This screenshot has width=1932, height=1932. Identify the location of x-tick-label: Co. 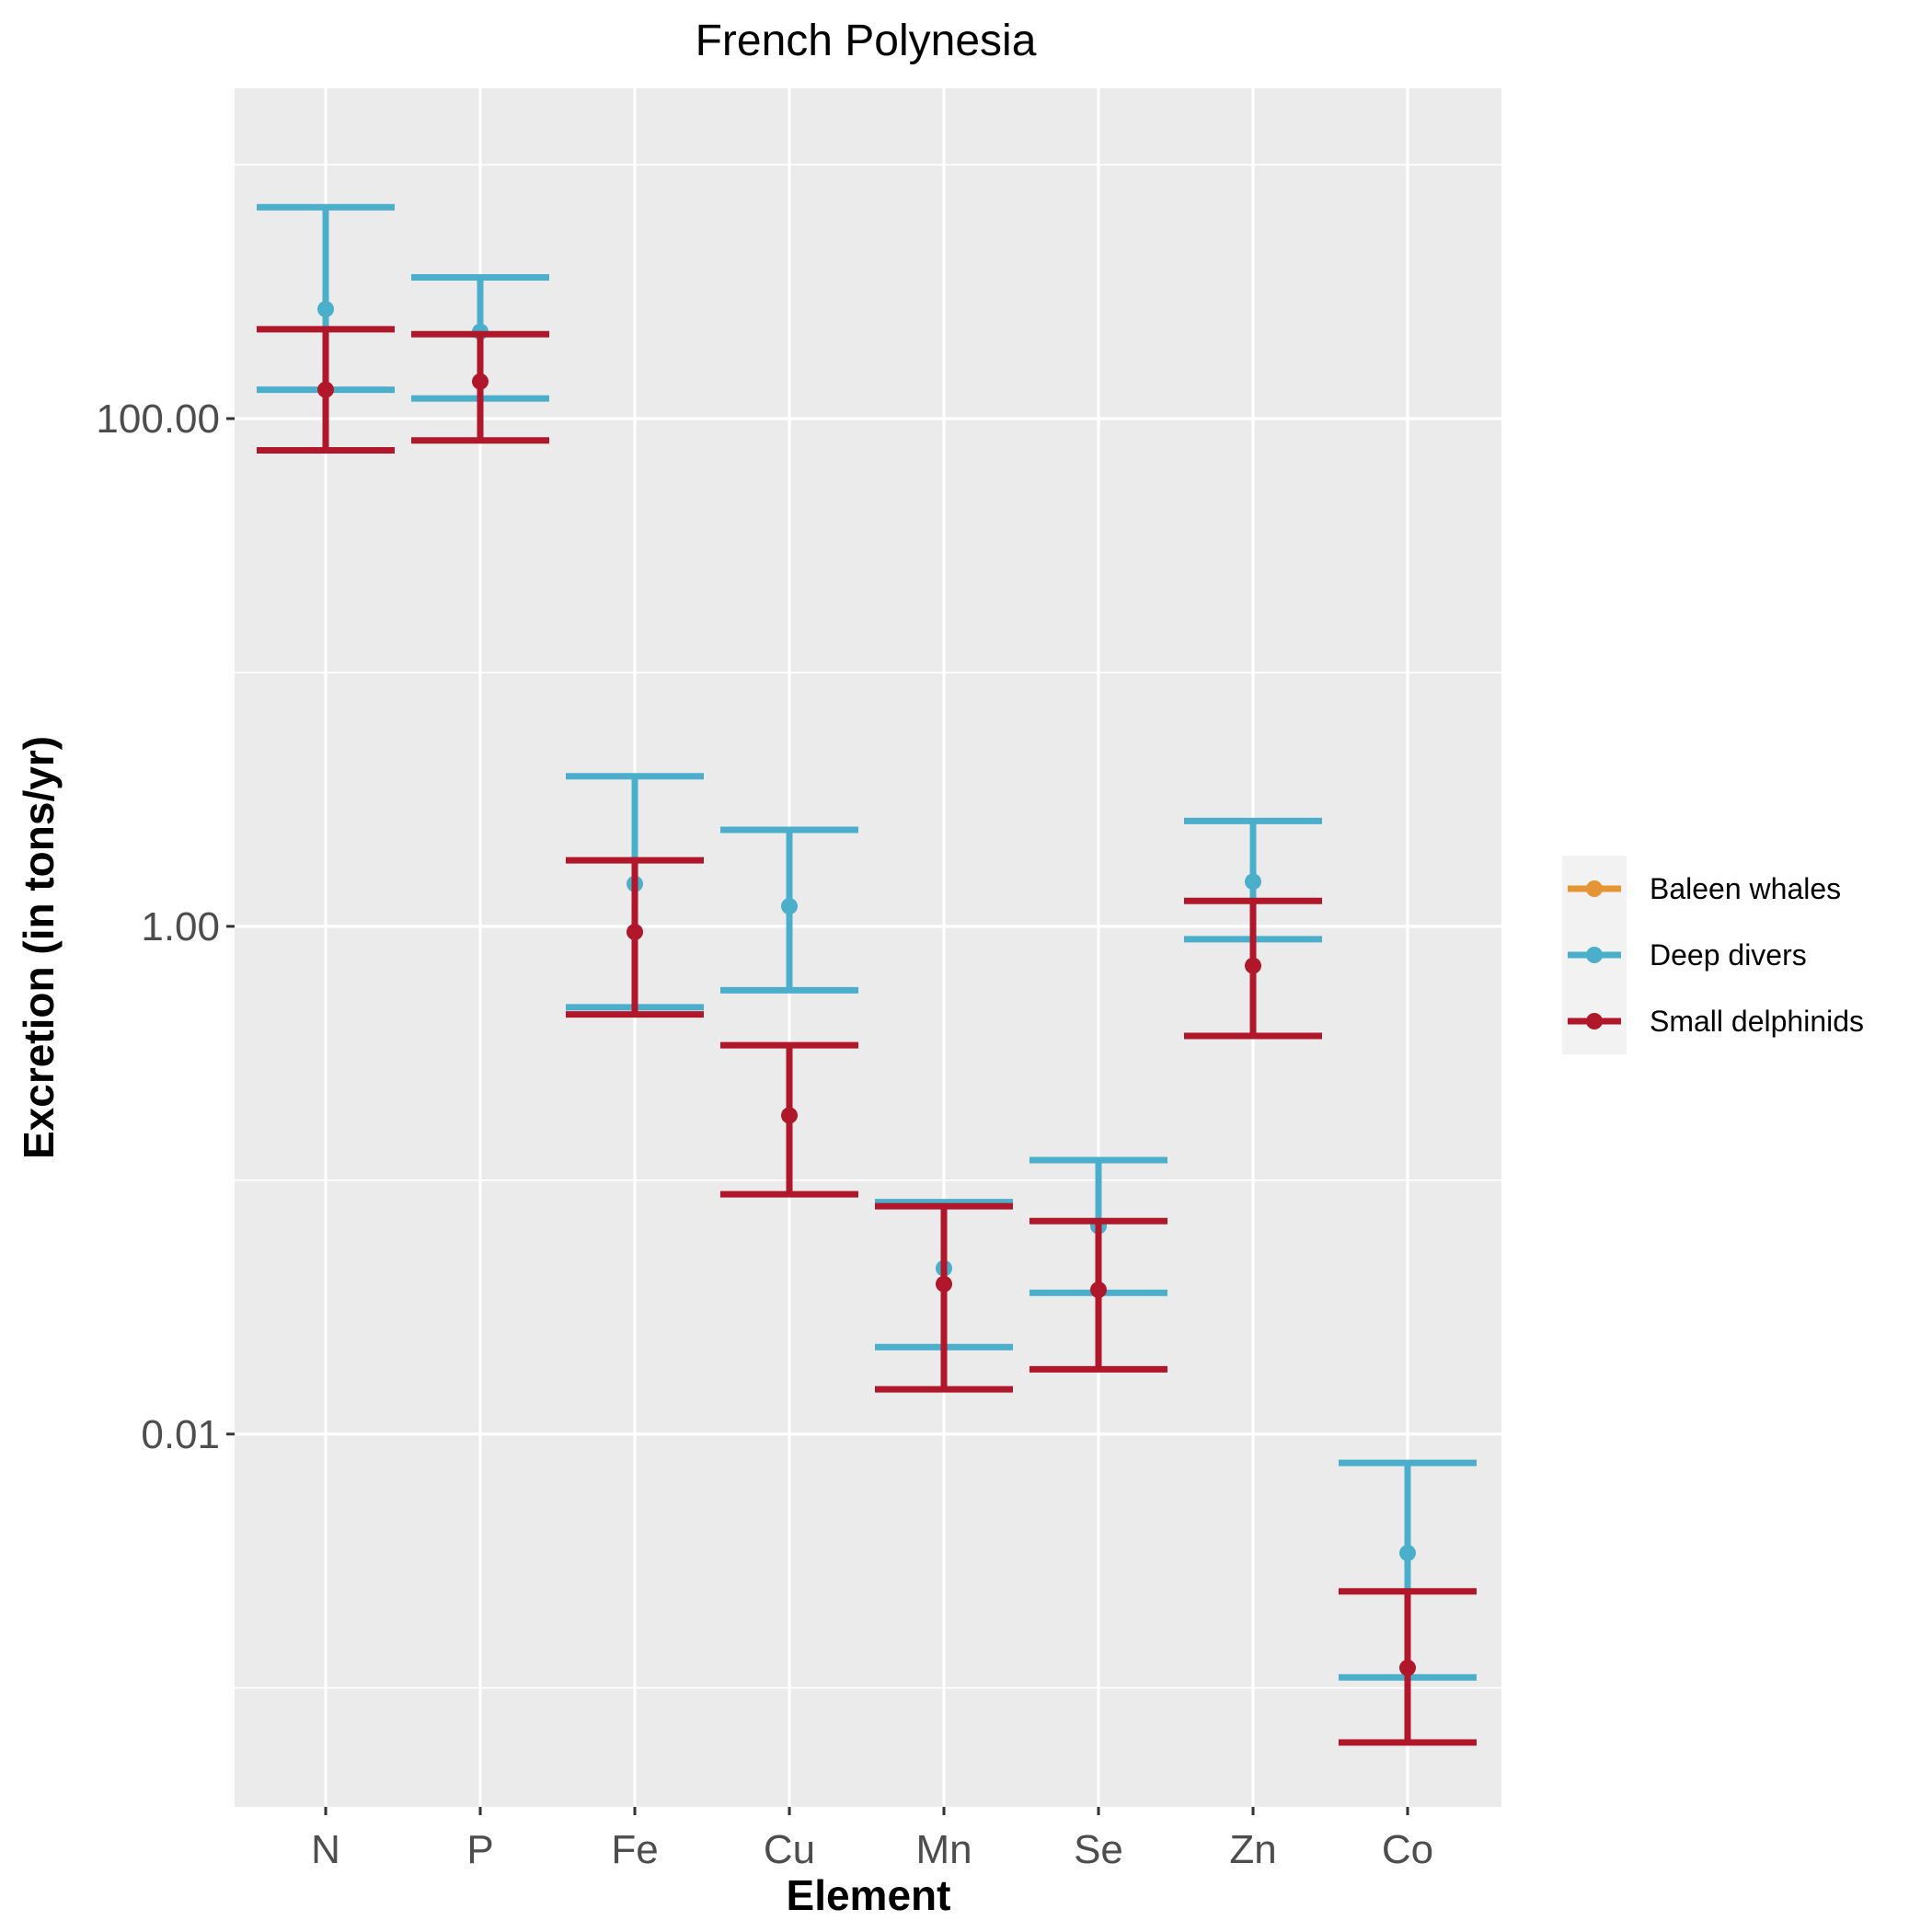
(1407, 1849).